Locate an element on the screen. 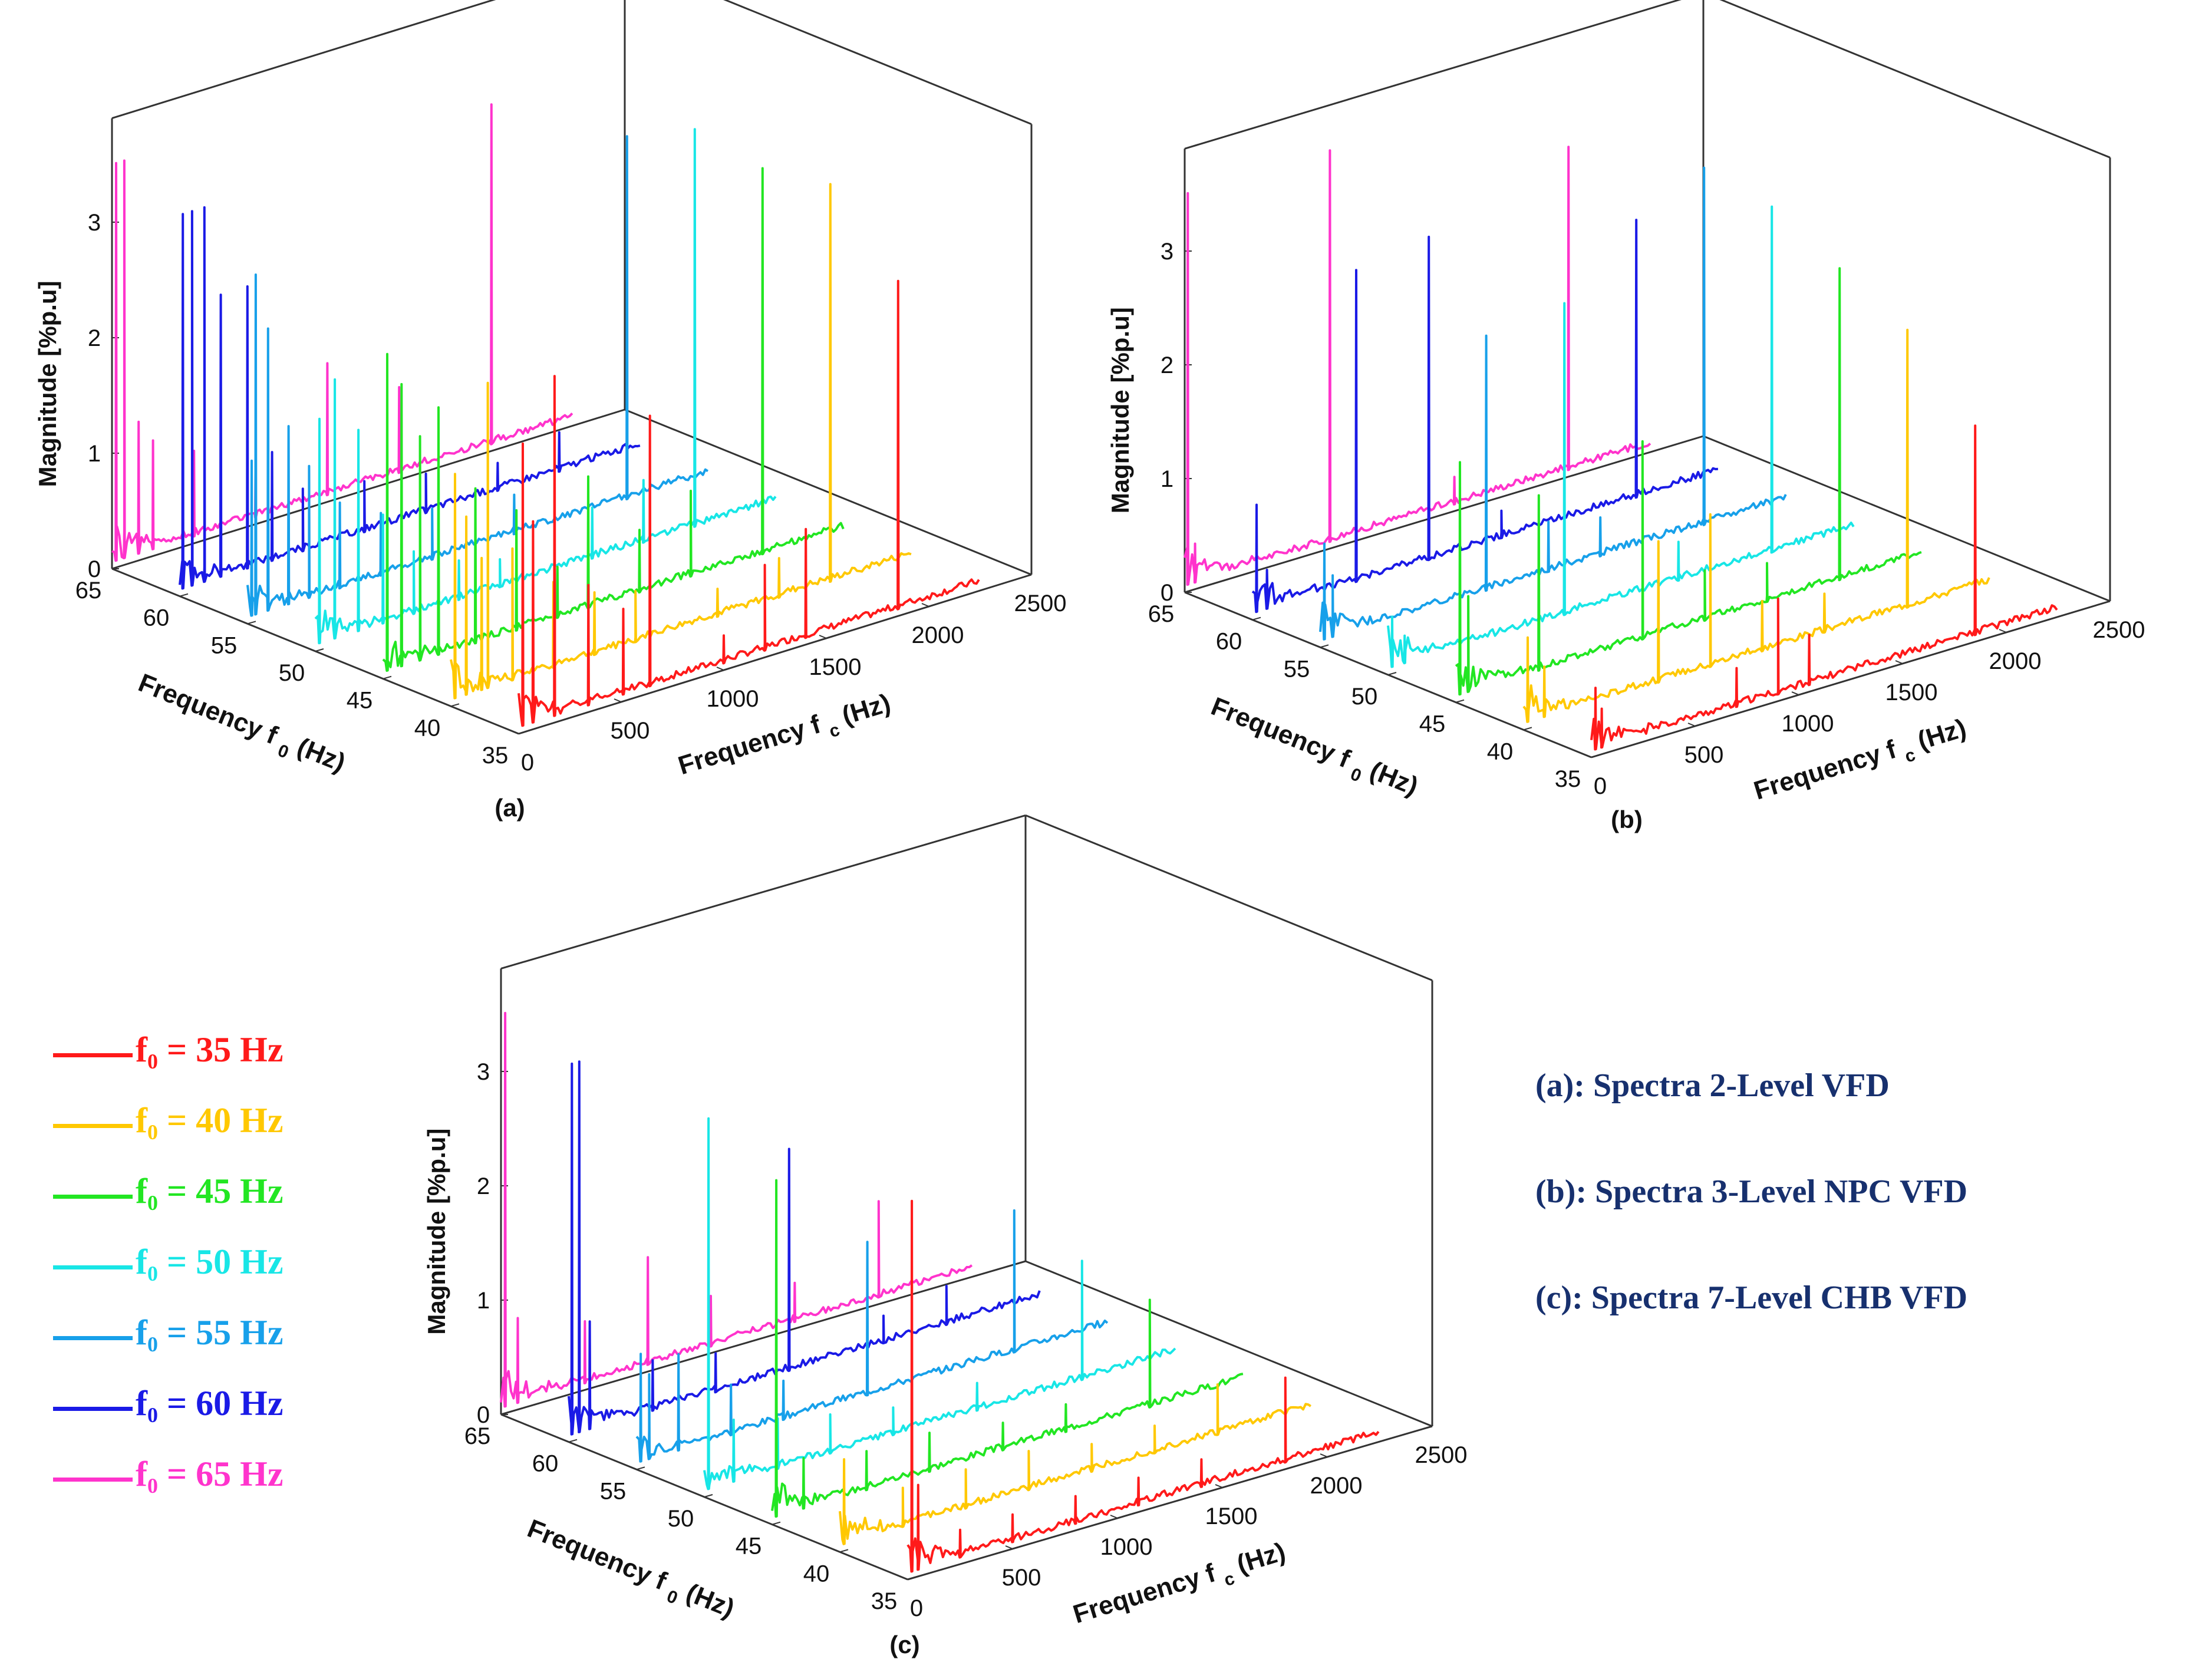  f0-tick-label: 60 is located at coordinates (156, 618).